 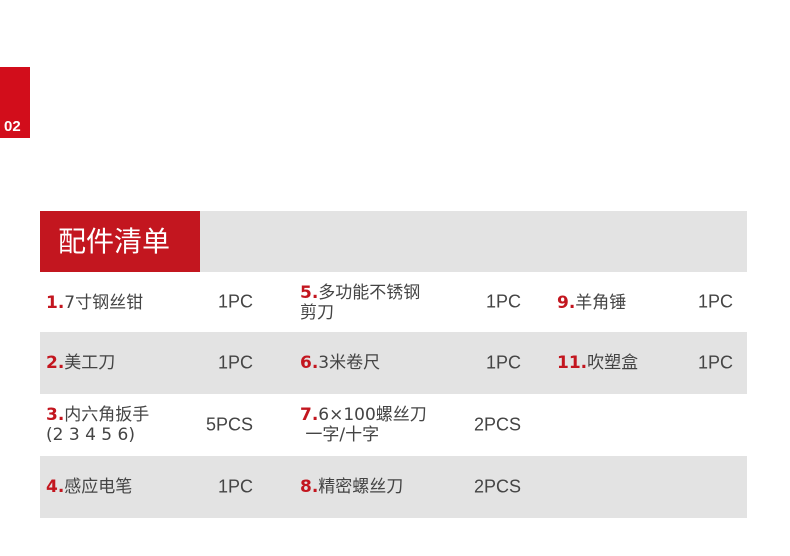 What do you see at coordinates (104, 303) in the screenshot?
I see `item-label: 7寸钢丝钳` at bounding box center [104, 303].